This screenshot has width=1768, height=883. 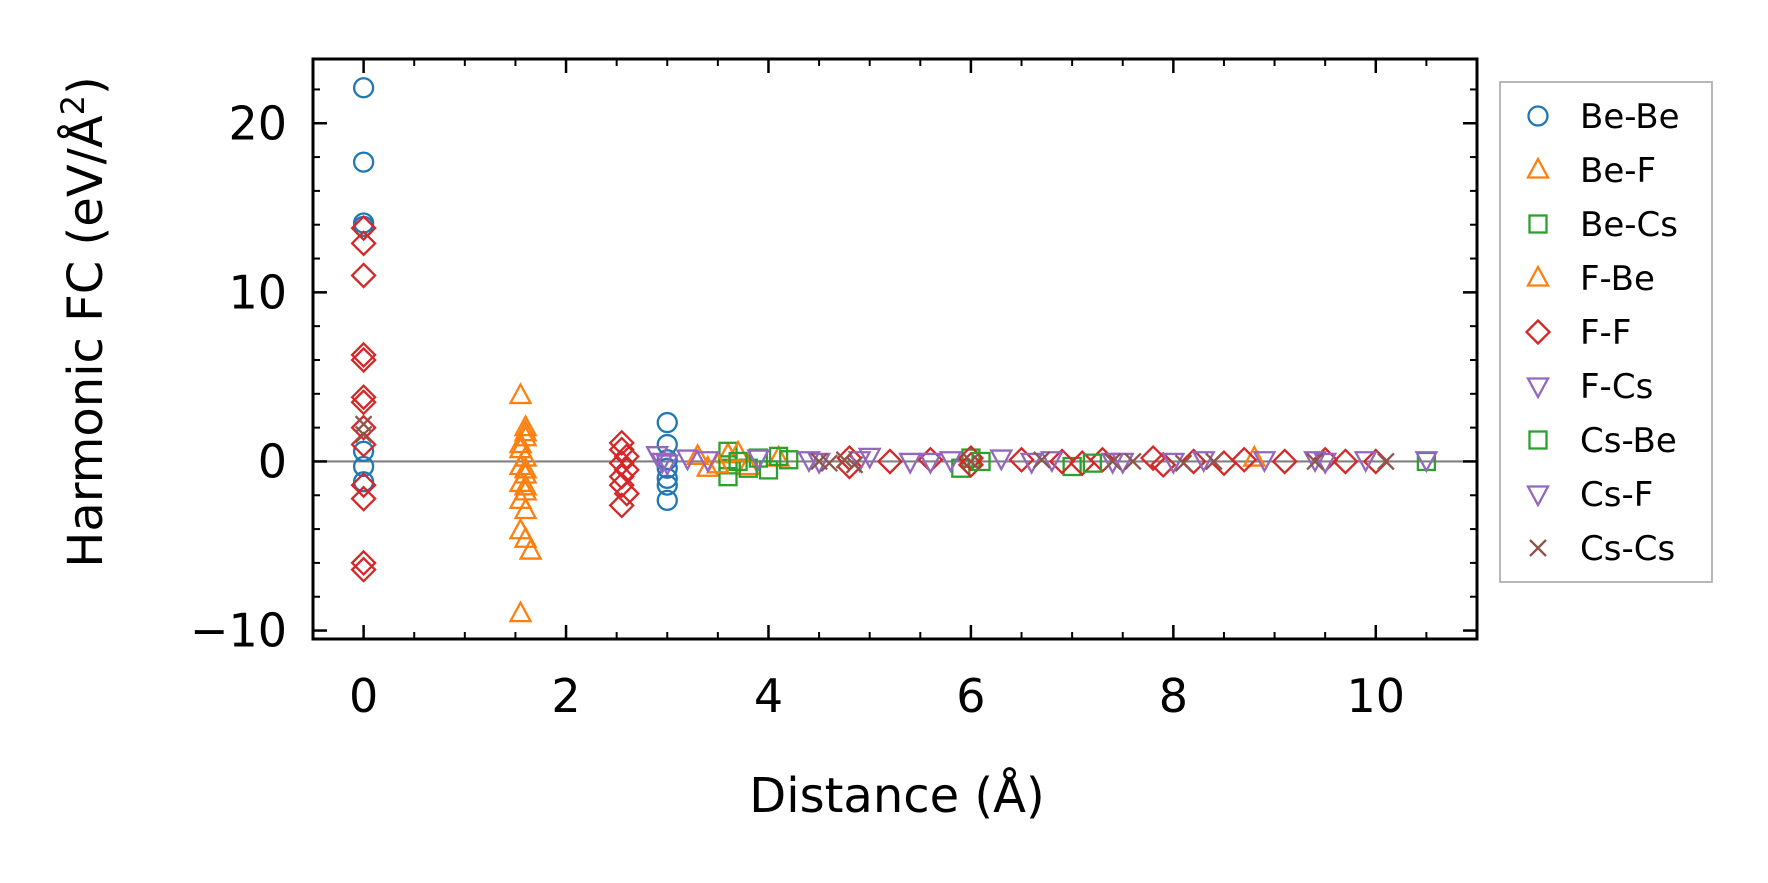 What do you see at coordinates (565, 696) in the screenshot?
I see `x-tick-label: 2` at bounding box center [565, 696].